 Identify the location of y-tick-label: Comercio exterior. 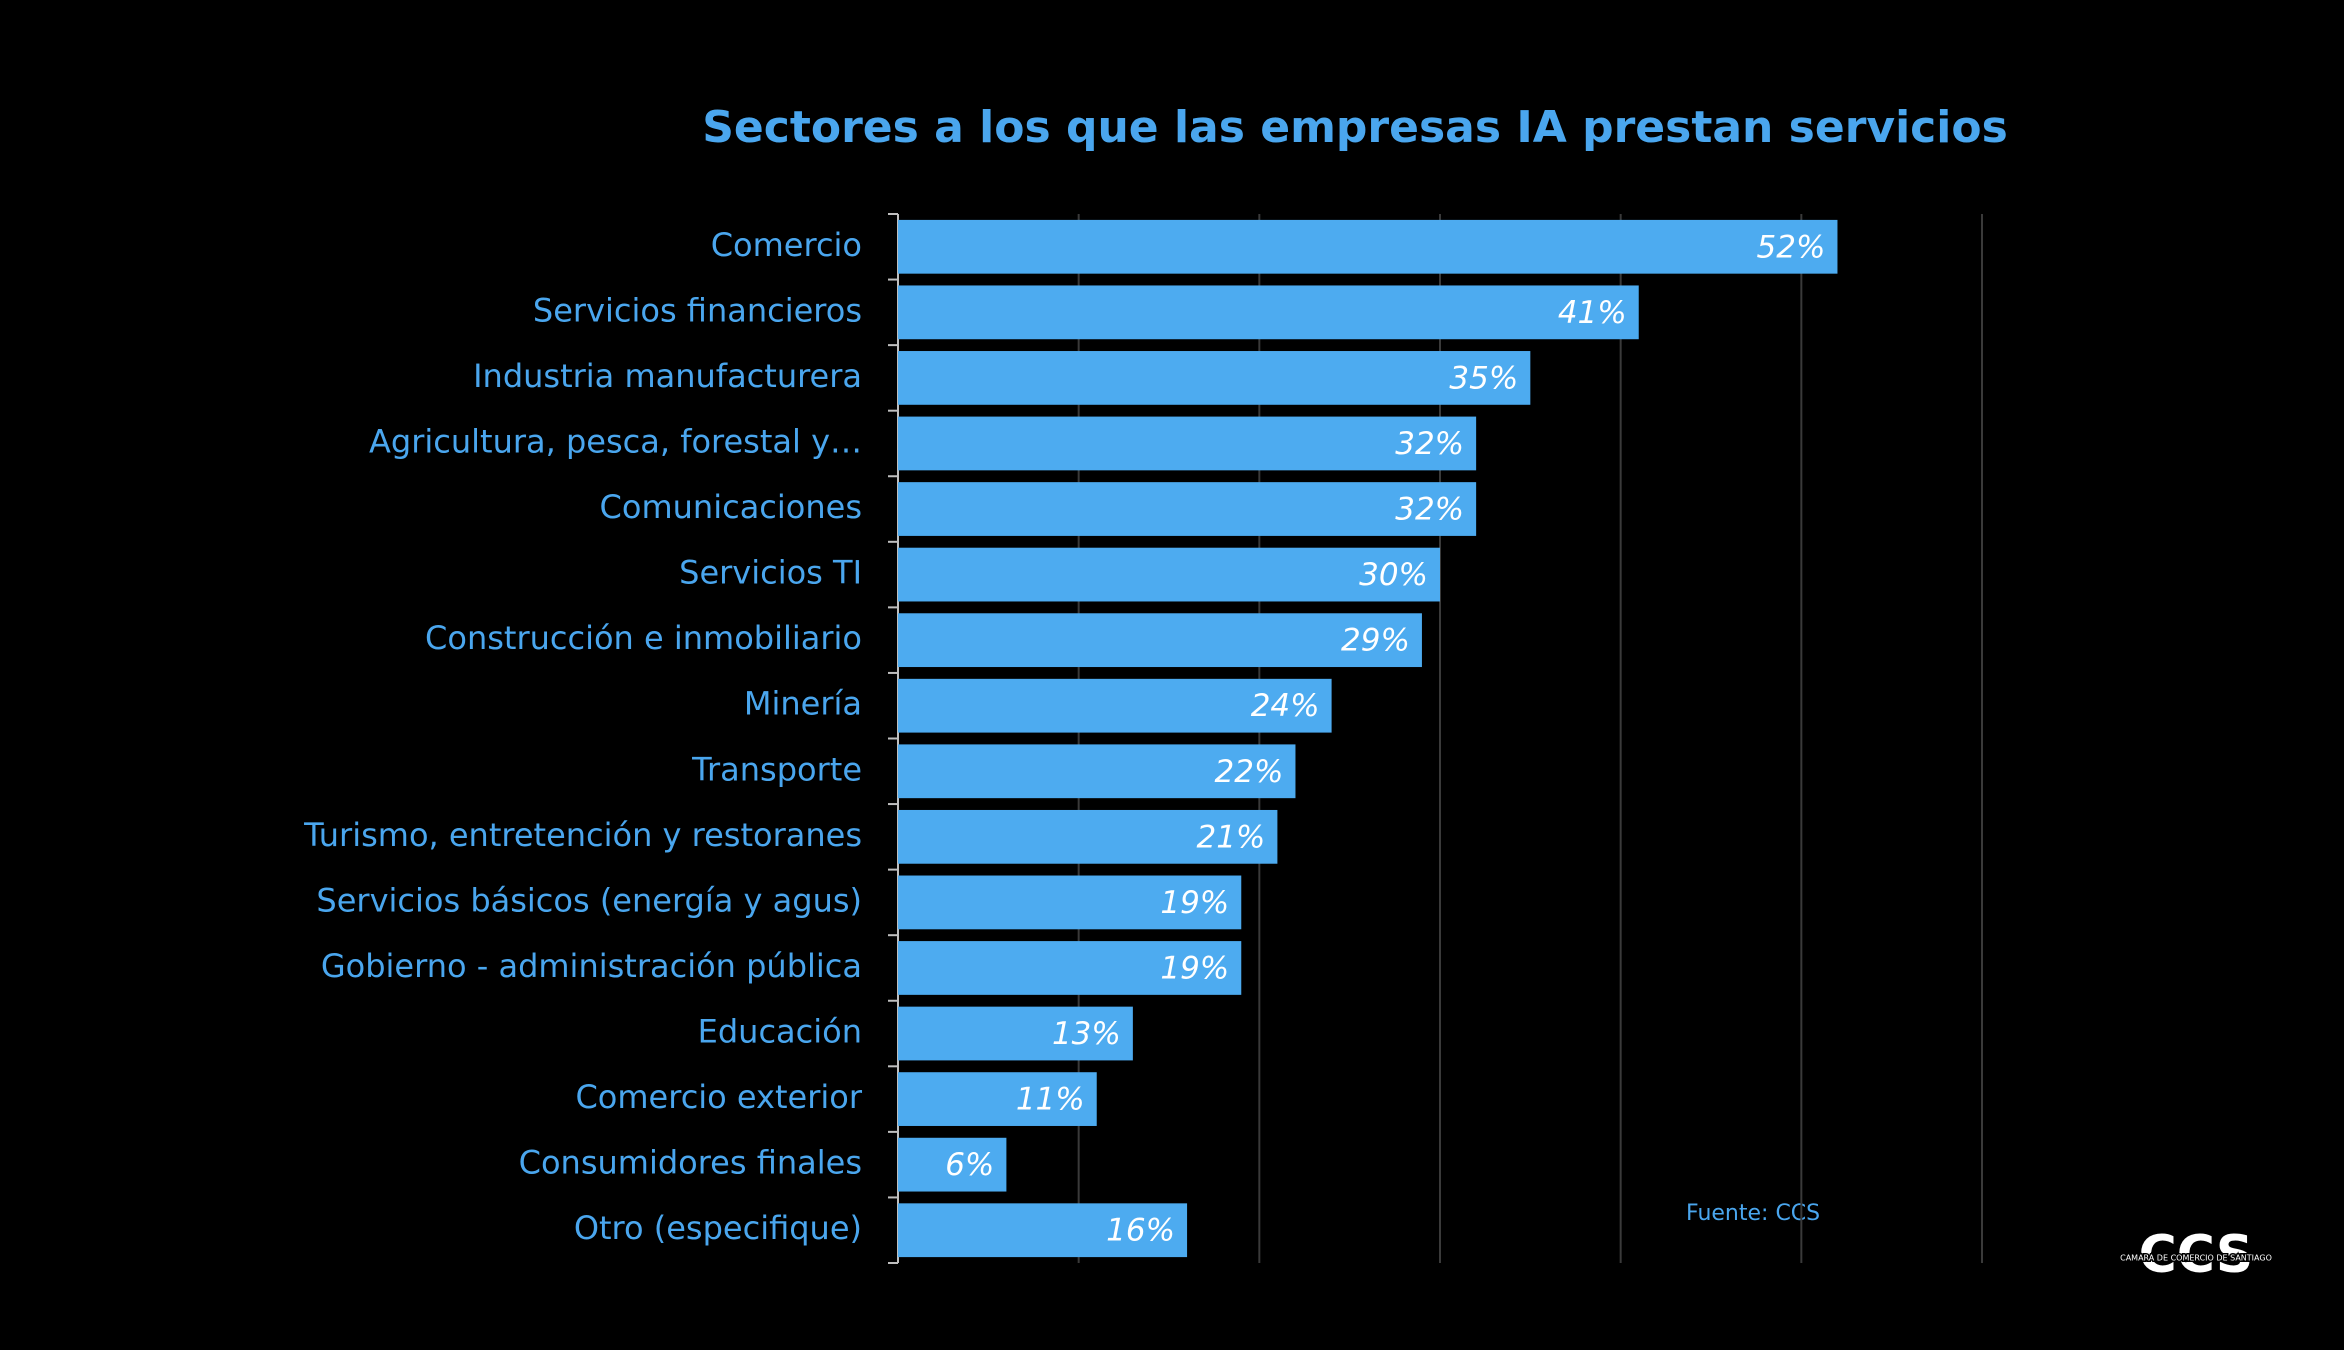
(718, 1097).